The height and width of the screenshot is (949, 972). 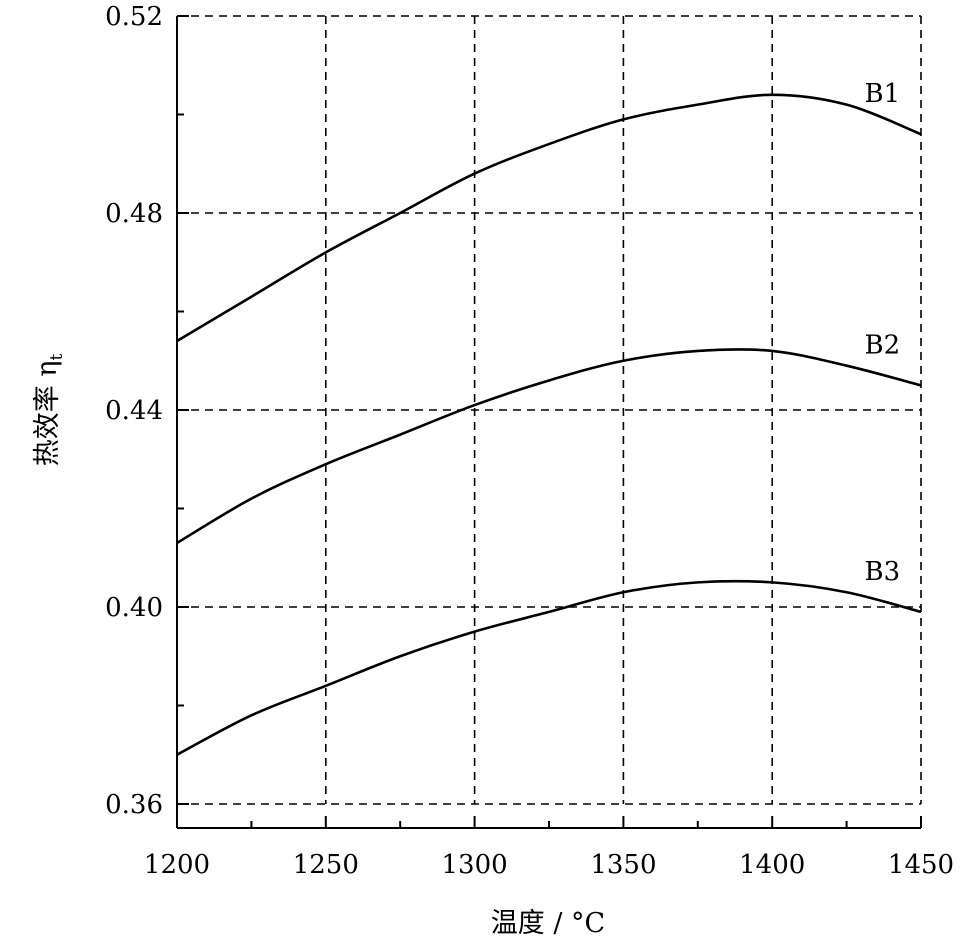 What do you see at coordinates (134, 411) in the screenshot?
I see `y-tick-label: 0.44` at bounding box center [134, 411].